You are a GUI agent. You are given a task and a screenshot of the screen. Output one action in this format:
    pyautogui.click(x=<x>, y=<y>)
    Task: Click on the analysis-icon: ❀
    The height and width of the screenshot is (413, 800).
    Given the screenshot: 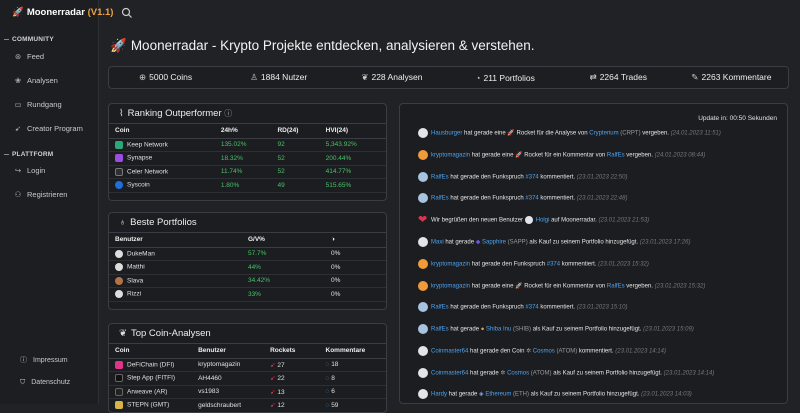 What is the action you would take?
    pyautogui.click(x=18, y=80)
    